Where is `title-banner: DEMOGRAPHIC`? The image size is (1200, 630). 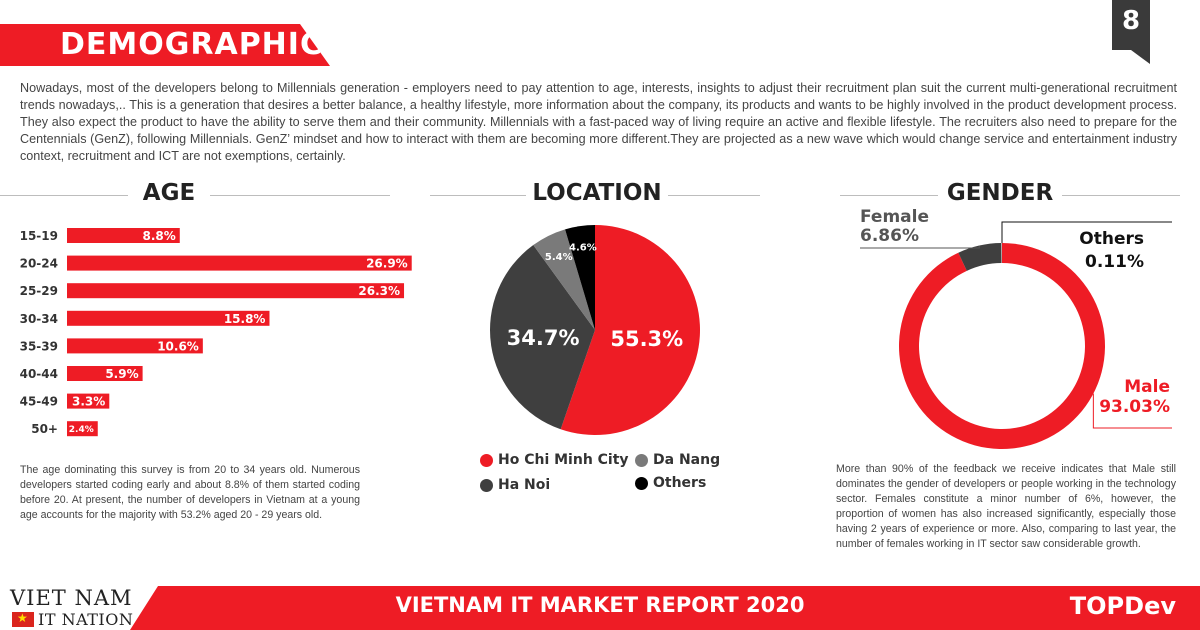 title-banner: DEMOGRAPHIC is located at coordinates (165, 45).